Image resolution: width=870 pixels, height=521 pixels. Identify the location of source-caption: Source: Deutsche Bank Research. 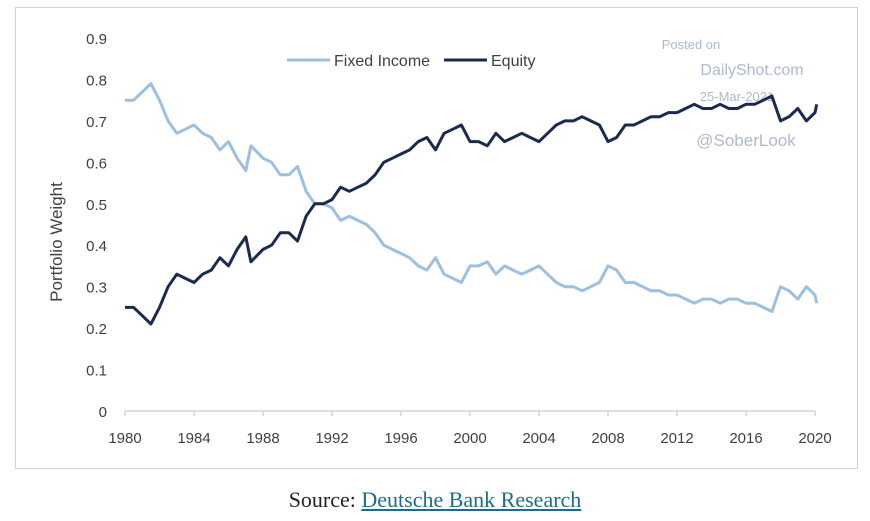
(435, 500).